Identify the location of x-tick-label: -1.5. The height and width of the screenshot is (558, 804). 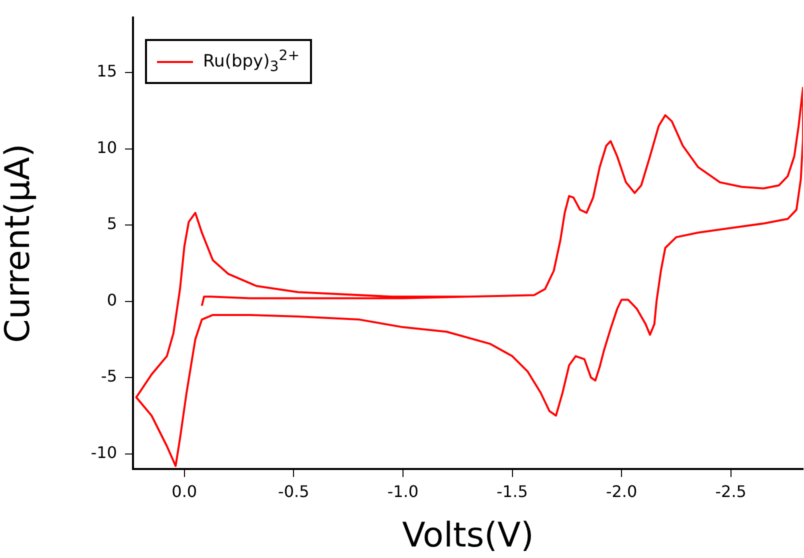
(512, 491).